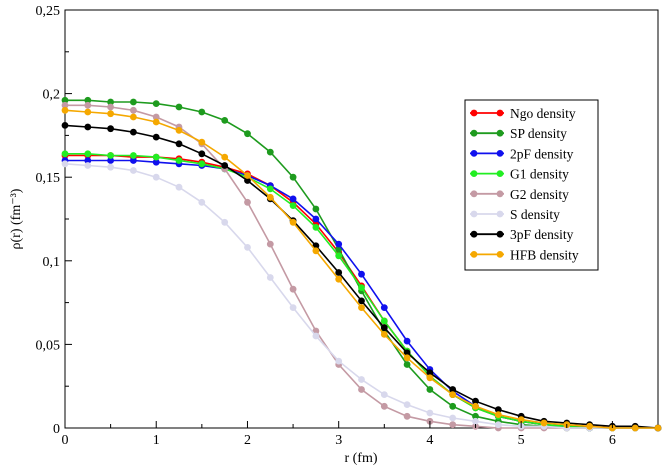 This screenshot has height=469, width=663. Describe the element at coordinates (156, 440) in the screenshot. I see `x-tick-label: 1` at that location.